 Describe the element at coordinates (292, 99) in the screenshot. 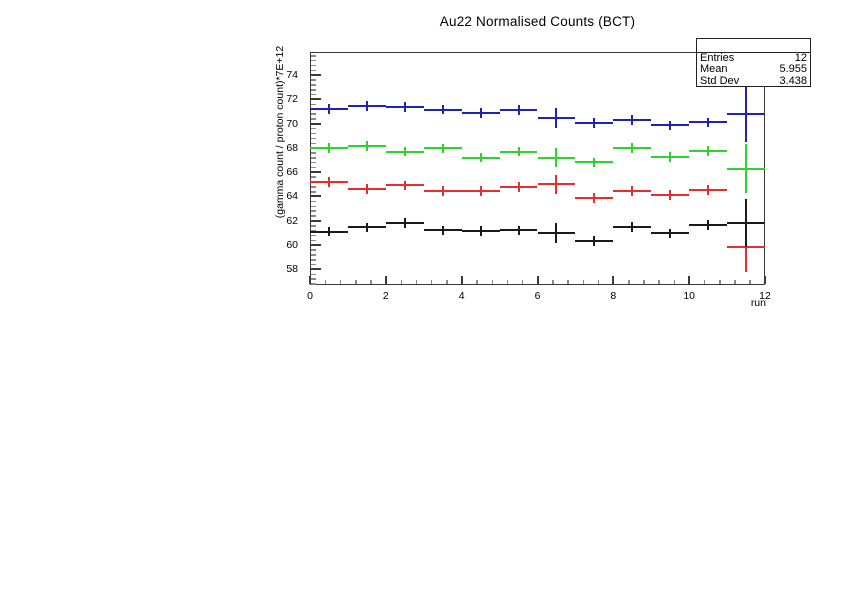

I see `y-tick-label: 72` at that location.